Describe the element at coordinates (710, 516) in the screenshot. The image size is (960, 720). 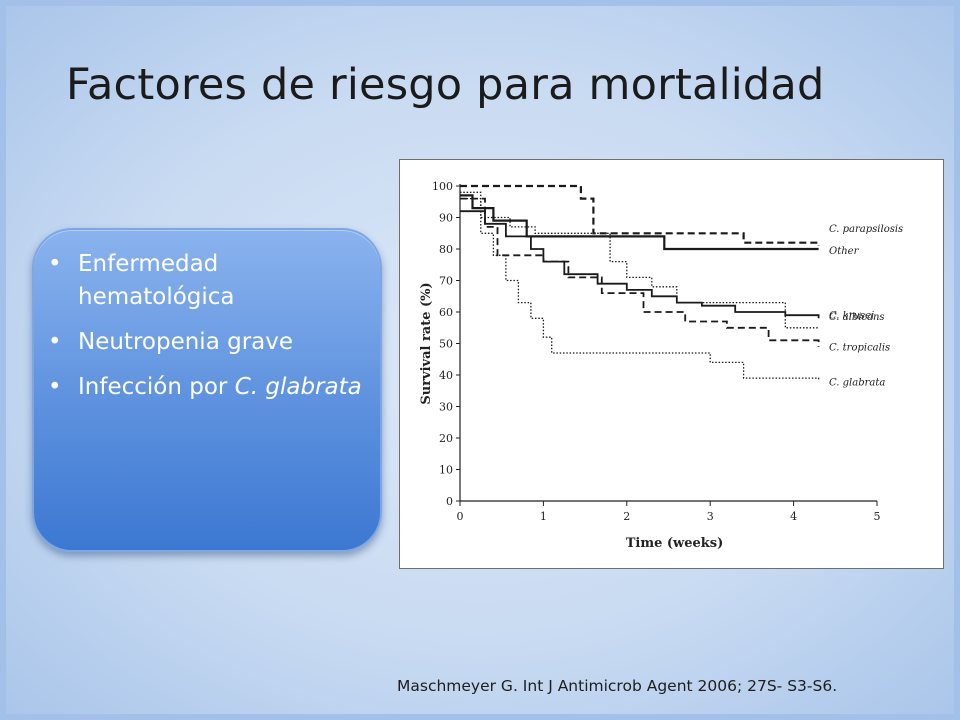
I see `x-tick-label: 3` at that location.